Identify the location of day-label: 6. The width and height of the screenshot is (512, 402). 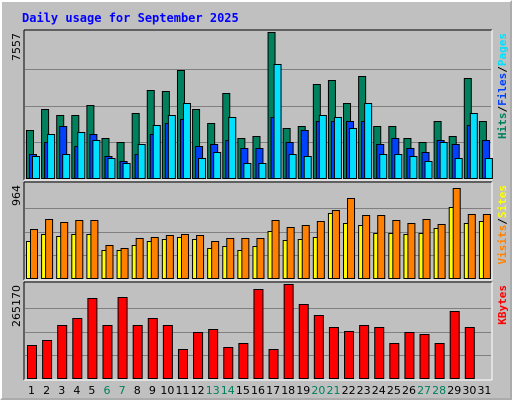
(107, 390).